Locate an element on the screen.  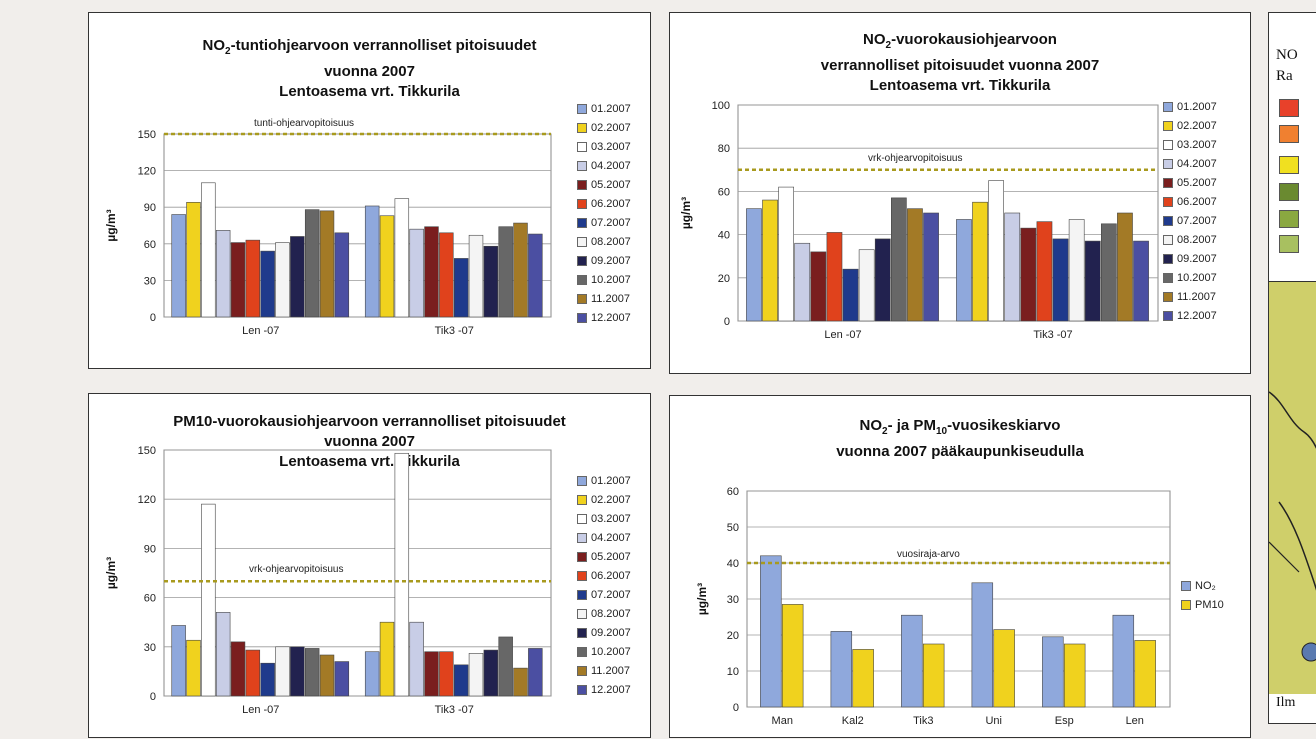
y-tick-label: 20 is located at coordinates (724, 279).